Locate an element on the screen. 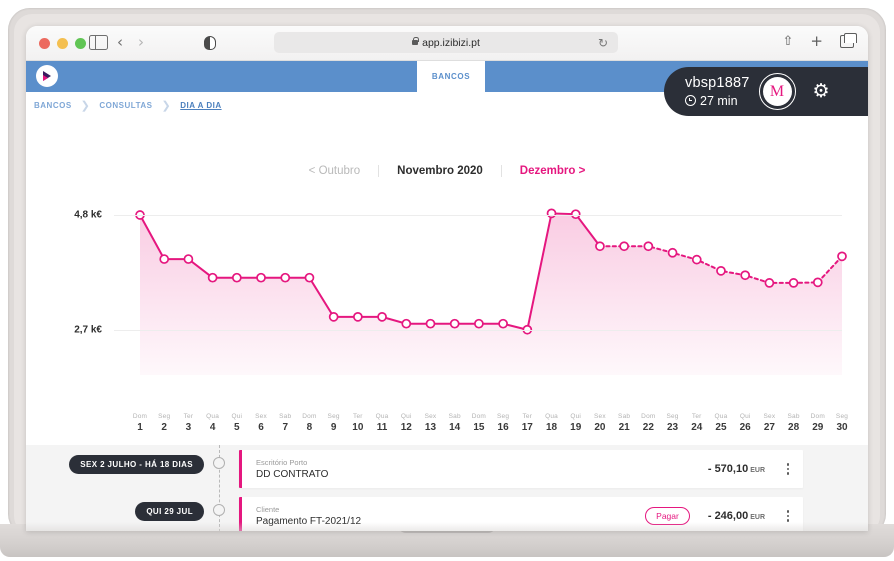  tab-bancos: BANCOS is located at coordinates (451, 76).